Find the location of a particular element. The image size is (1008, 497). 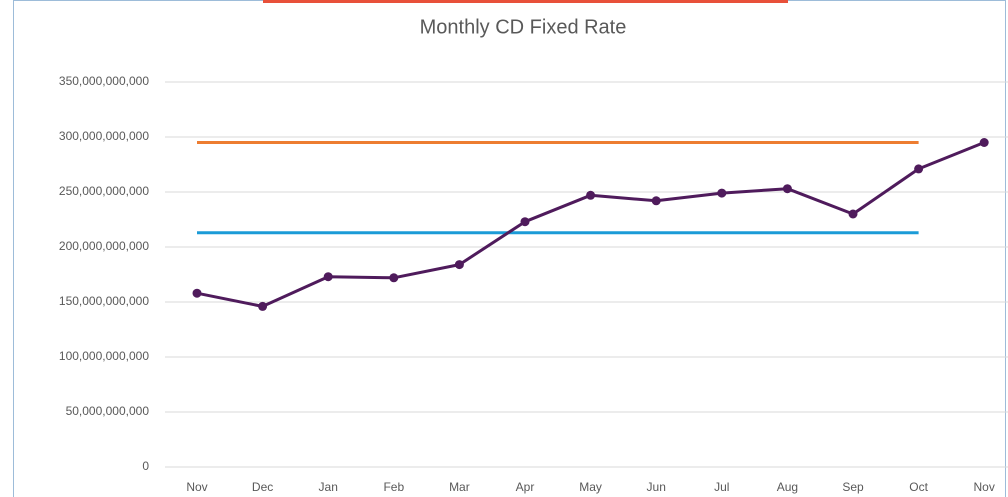

x-tick-label: Jan is located at coordinates (328, 487).